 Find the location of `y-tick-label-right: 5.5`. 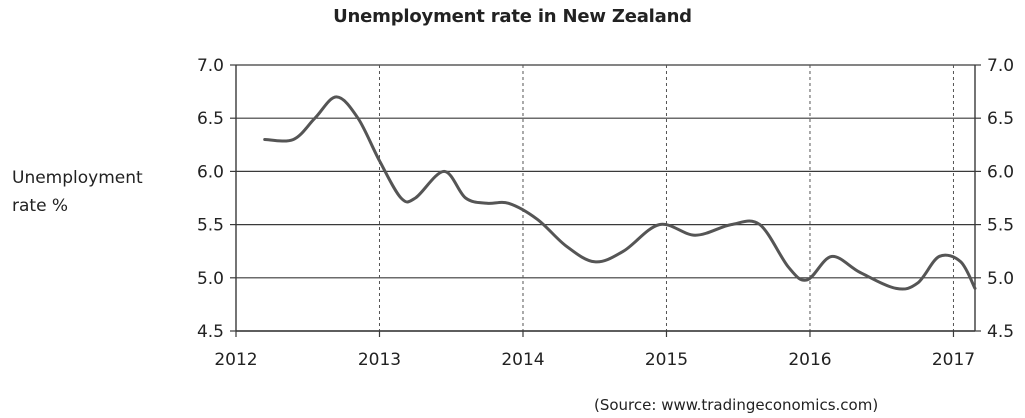

y-tick-label-right: 5.5 is located at coordinates (1000, 226).